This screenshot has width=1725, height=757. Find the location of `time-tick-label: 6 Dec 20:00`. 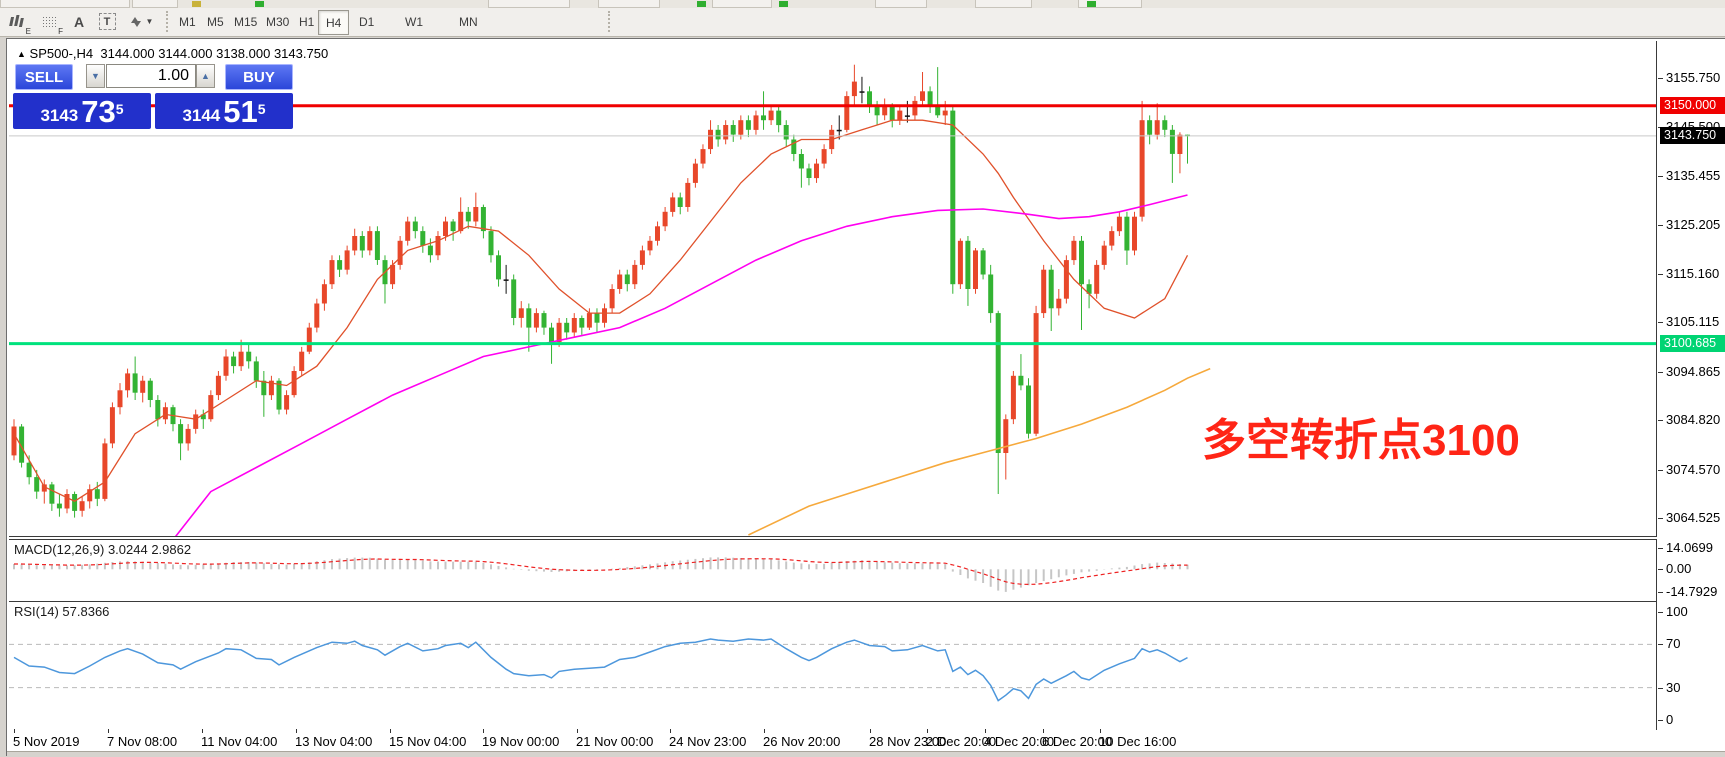

time-tick-label: 6 Dec 20:00 is located at coordinates (1077, 741).